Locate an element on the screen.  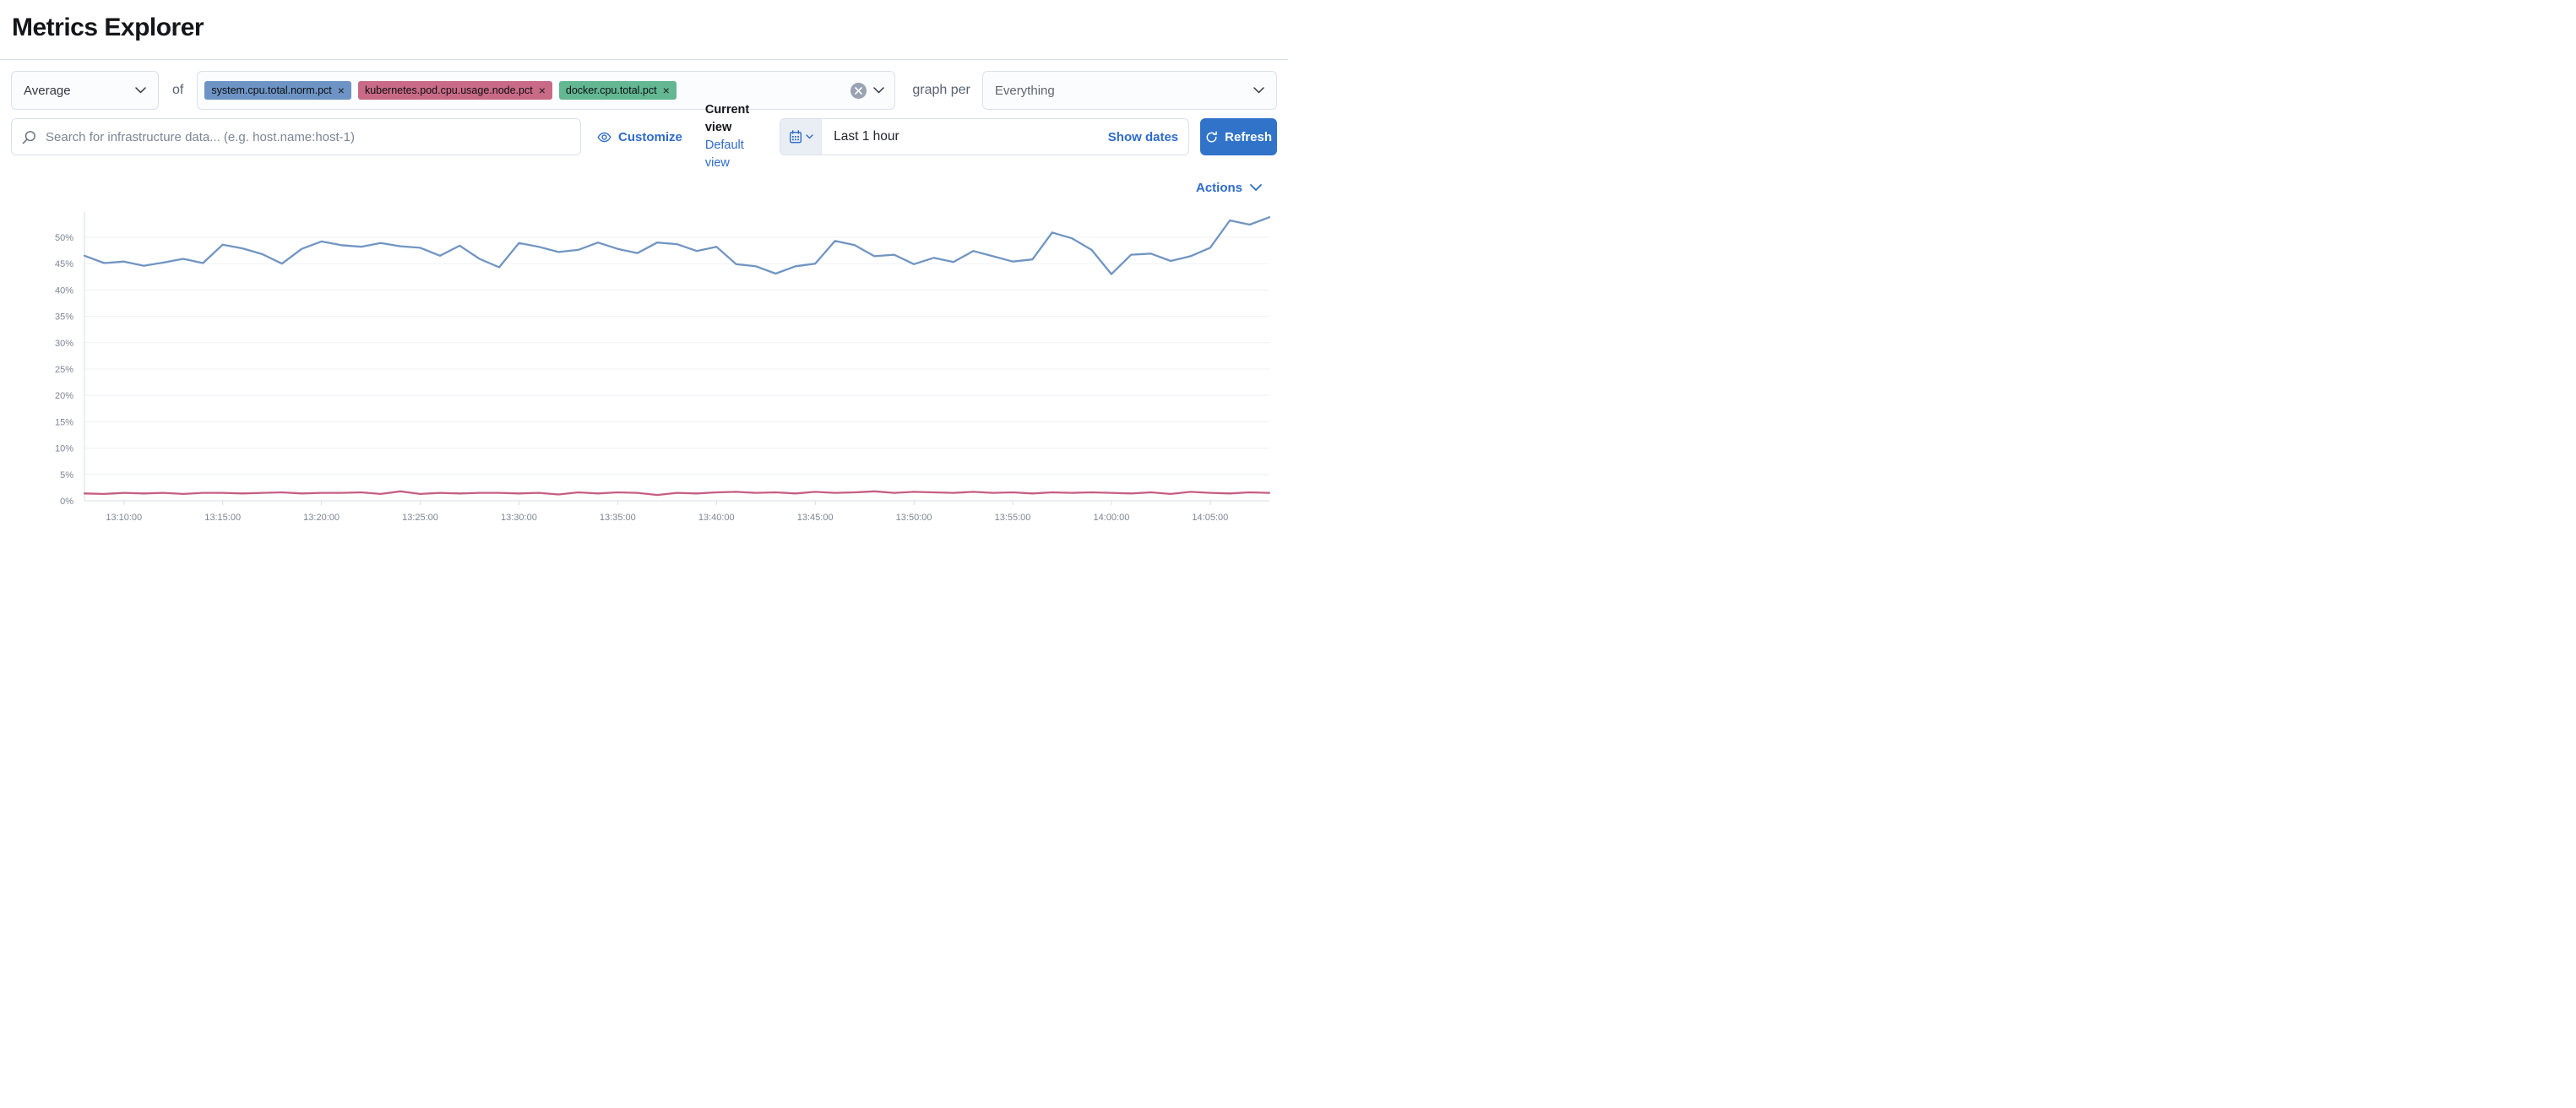
clear-all-icon is located at coordinates (859, 90).